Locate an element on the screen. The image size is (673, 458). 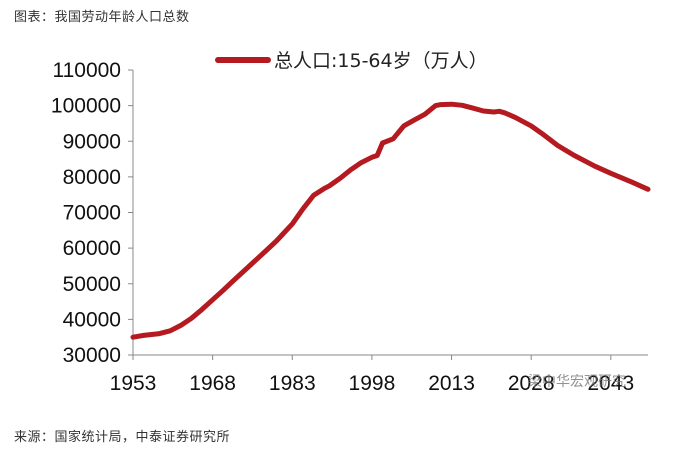
y-tick-label: 70000 is located at coordinates (92, 213).